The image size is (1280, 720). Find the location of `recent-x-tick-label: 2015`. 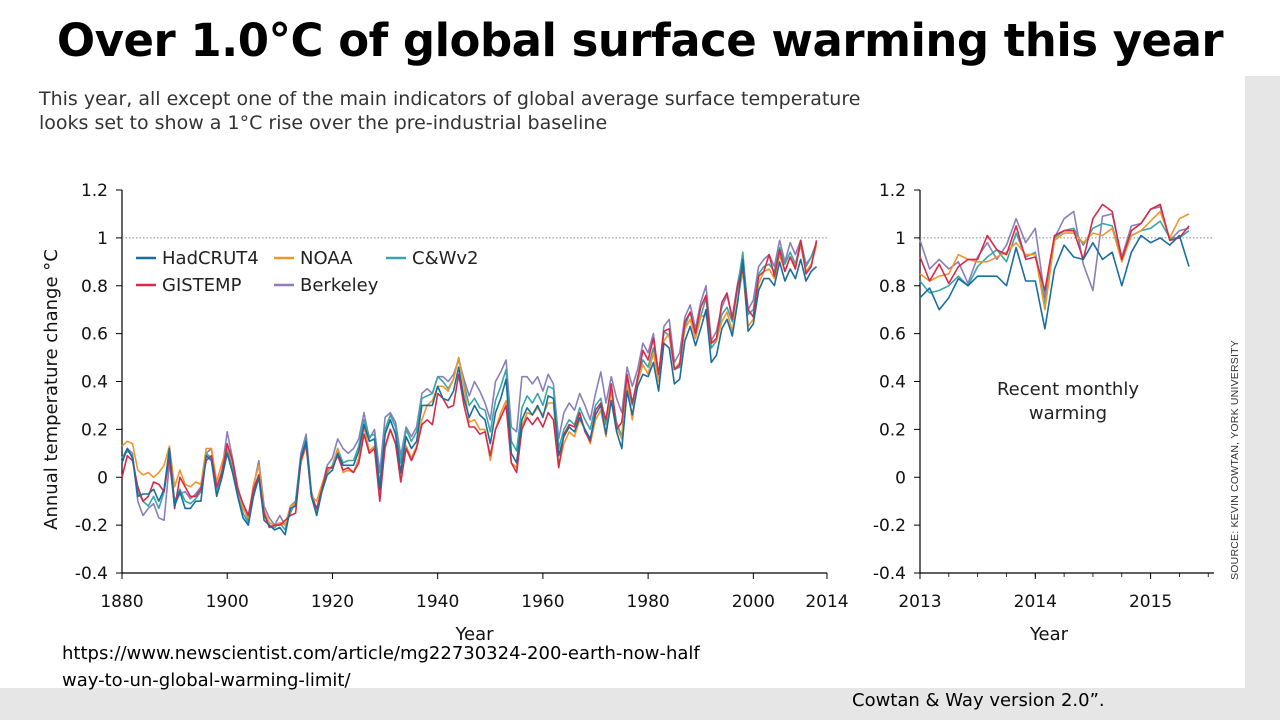

recent-x-tick-label: 2015 is located at coordinates (1150, 602).